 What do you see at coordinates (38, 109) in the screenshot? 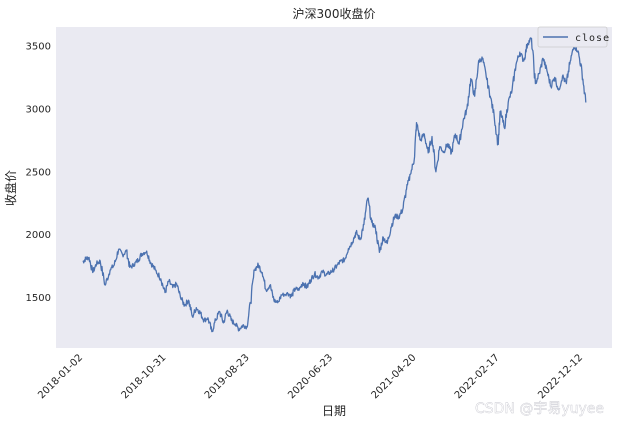
I see `y-tick-label: 3000` at bounding box center [38, 109].